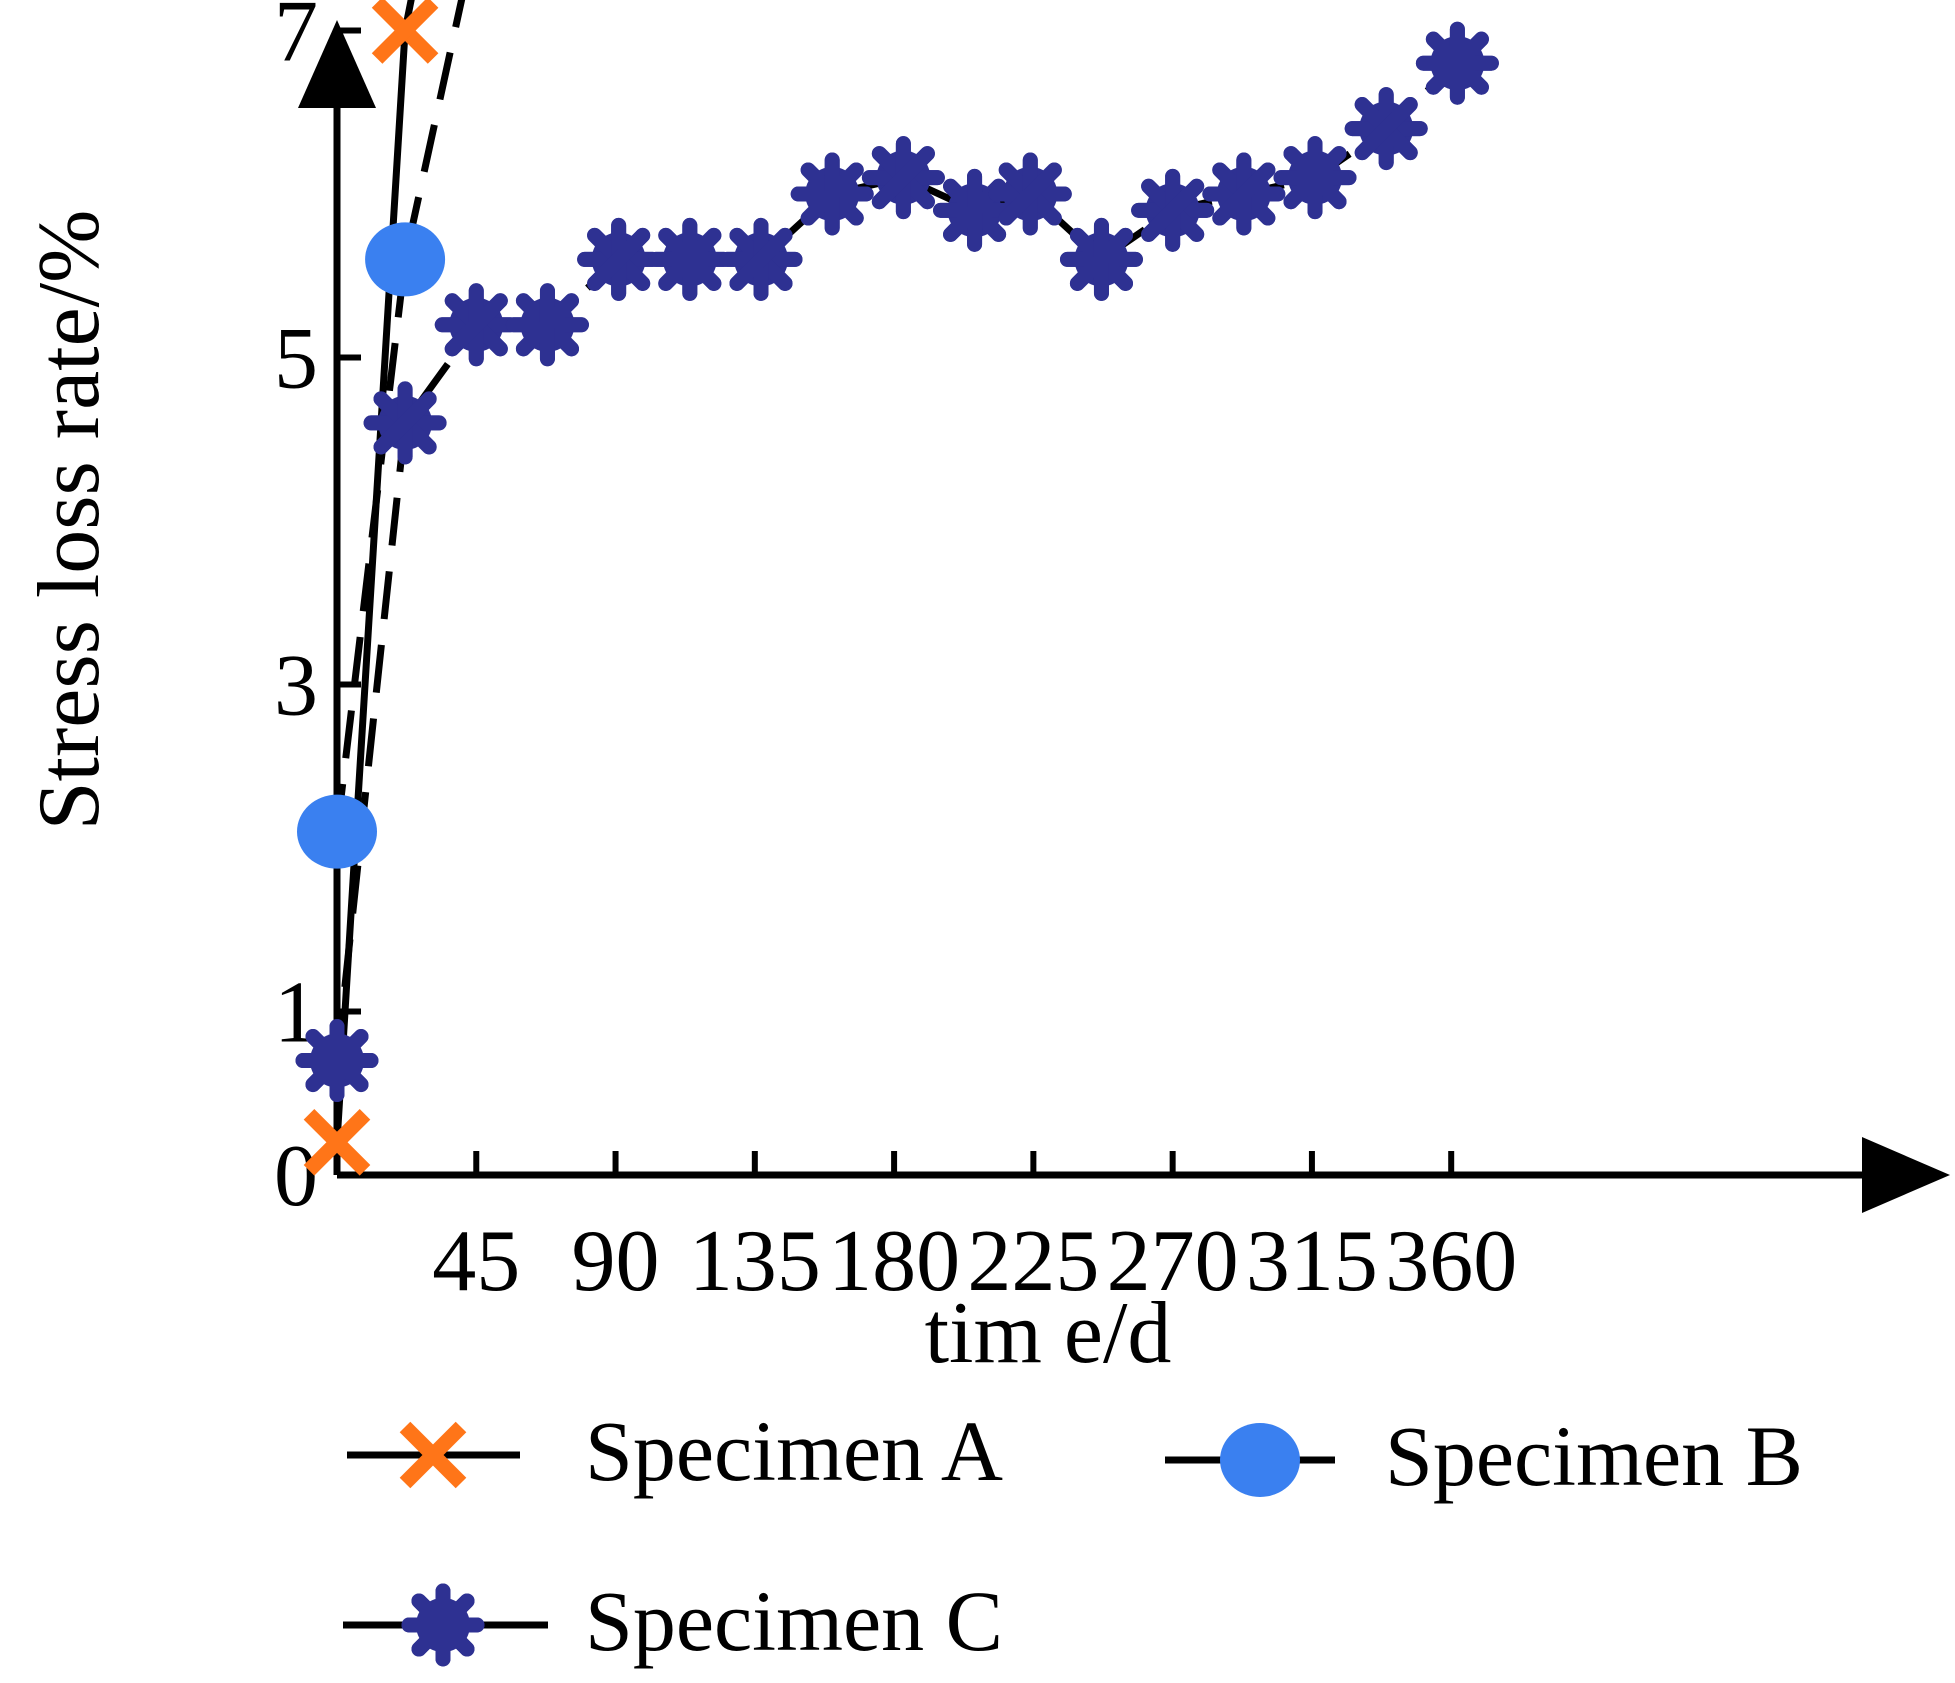  What do you see at coordinates (1906, 1175) in the screenshot?
I see `x-axis-arrow` at bounding box center [1906, 1175].